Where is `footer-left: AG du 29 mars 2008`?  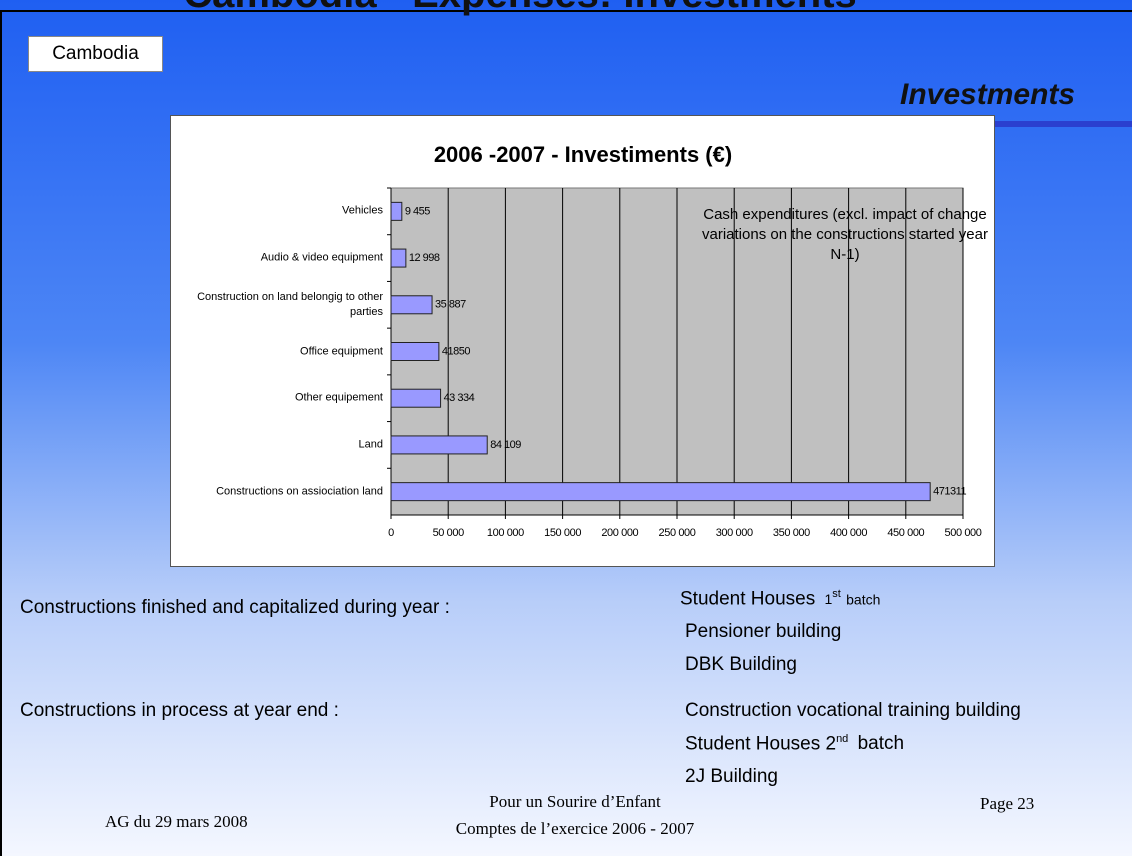
footer-left: AG du 29 mars 2008 is located at coordinates (176, 821).